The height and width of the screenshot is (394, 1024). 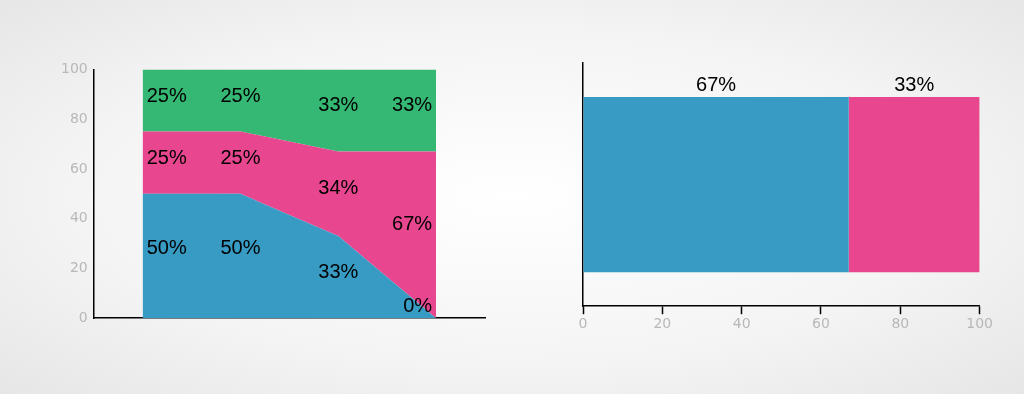 What do you see at coordinates (78, 267) in the screenshot?
I see `y-tick-label: 20` at bounding box center [78, 267].